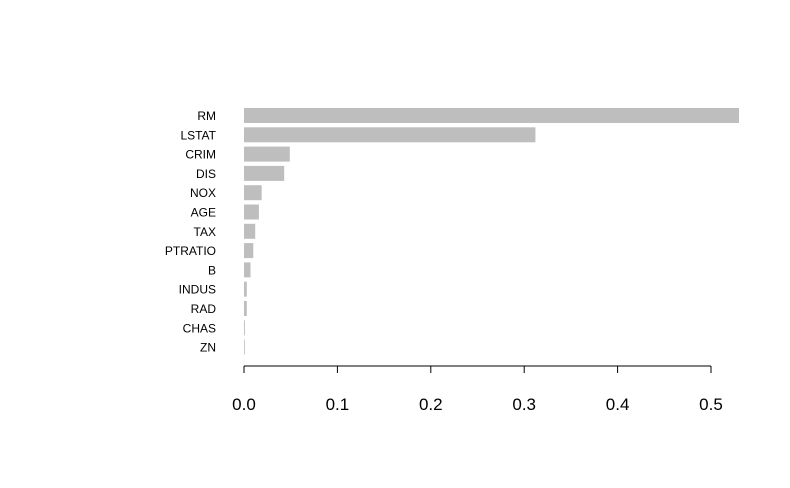 The image size is (790, 488). I want to click on bar-chas, so click(244, 328).